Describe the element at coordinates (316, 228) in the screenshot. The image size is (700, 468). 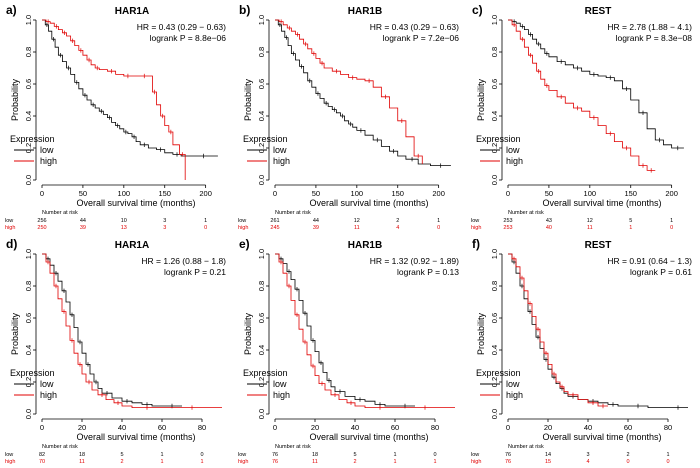
I see `risk-count: 39` at that location.